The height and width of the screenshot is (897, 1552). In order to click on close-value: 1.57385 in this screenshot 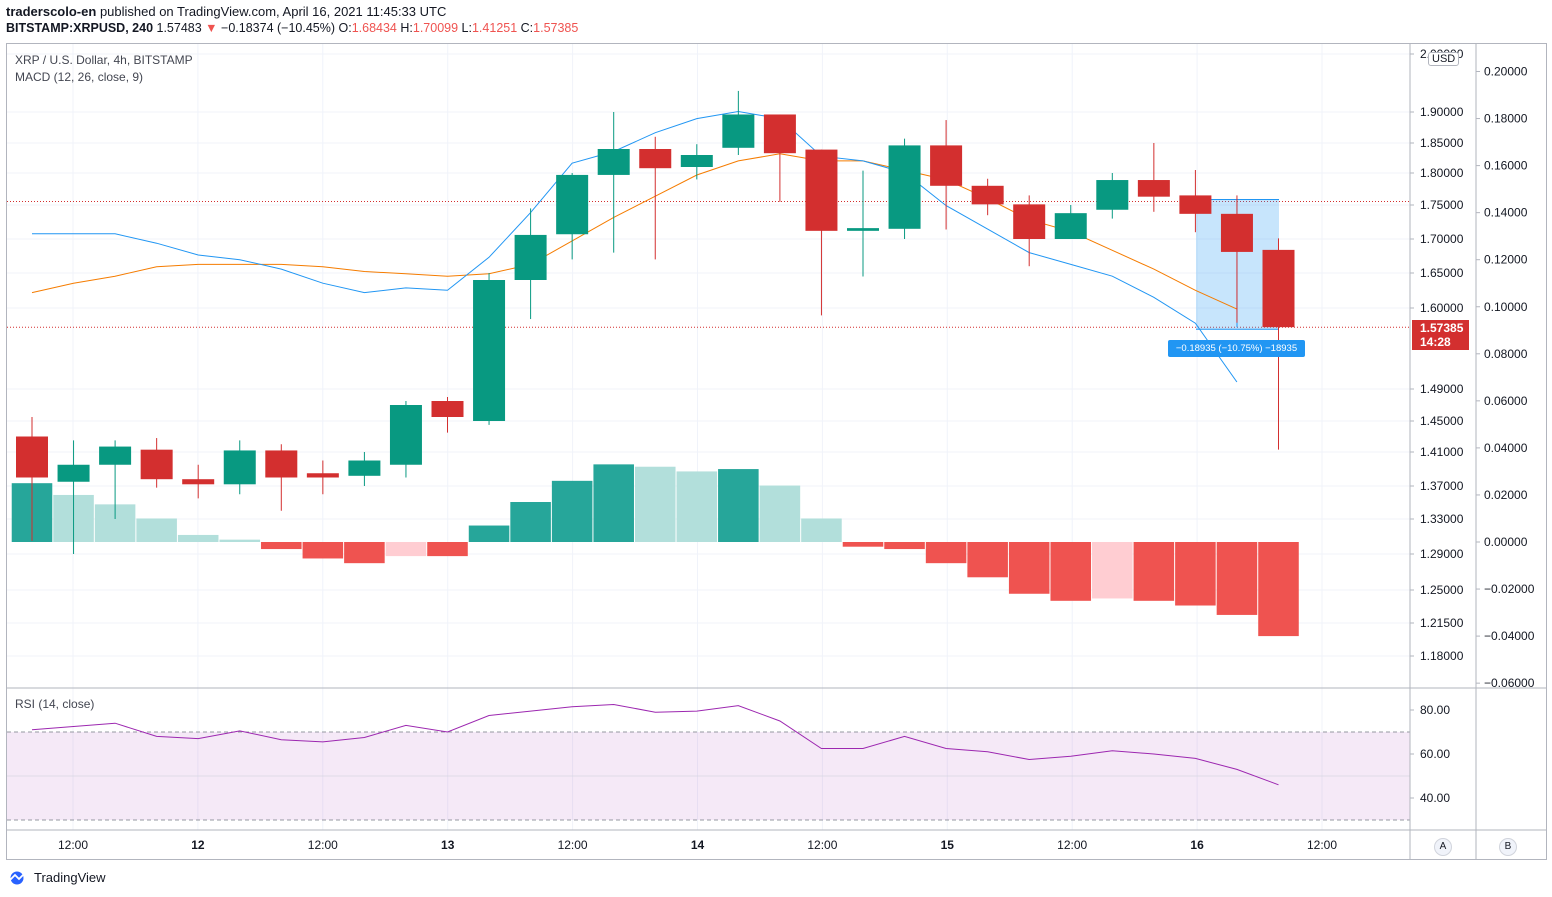, I will do `click(556, 28)`.